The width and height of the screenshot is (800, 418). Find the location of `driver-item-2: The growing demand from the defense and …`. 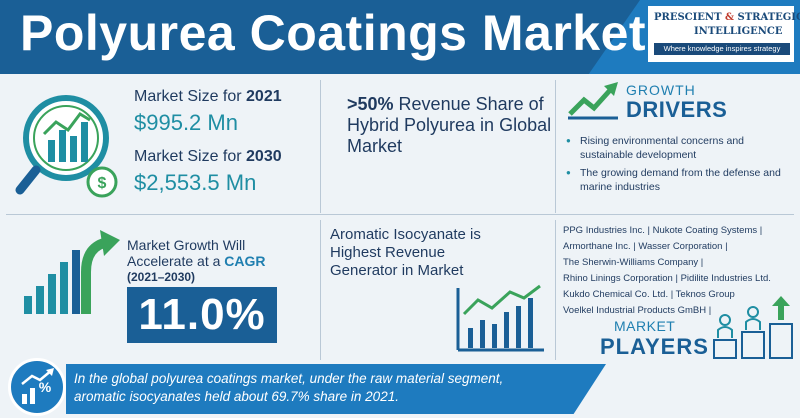

driver-item-2: The growing demand from the defense and … is located at coordinates (678, 180).